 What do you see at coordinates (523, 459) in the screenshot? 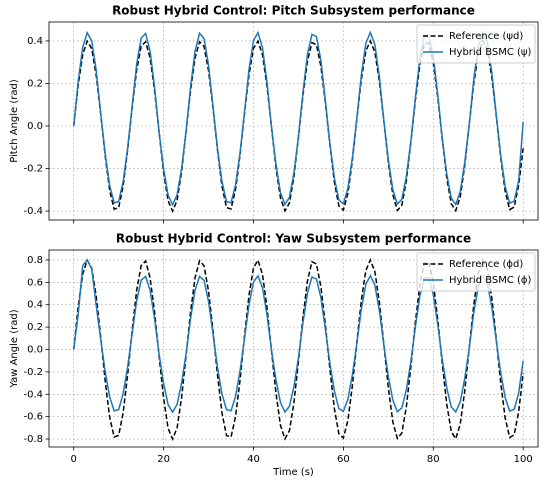
I see `x-tick-label: 100` at bounding box center [523, 459].